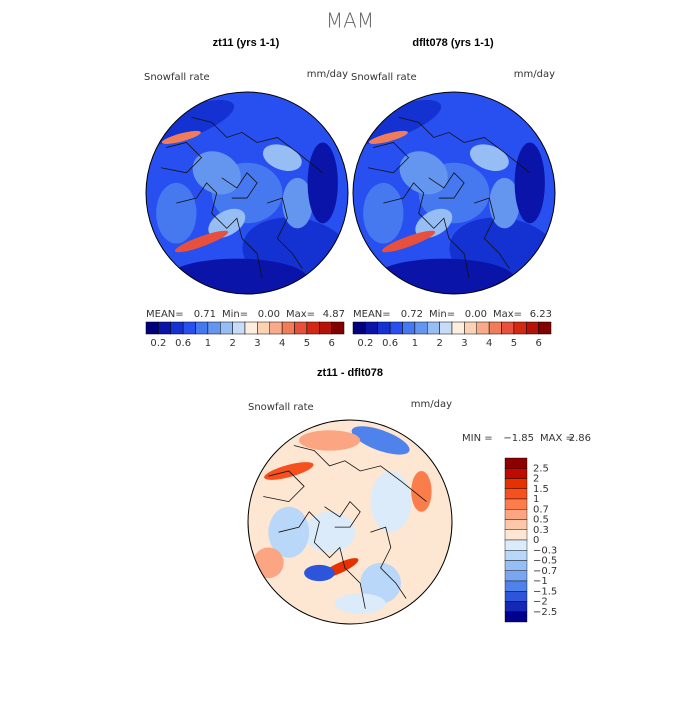 The width and height of the screenshot is (700, 704). Describe the element at coordinates (545, 612) in the screenshot. I see `colorbar-label: −2.5` at that location.